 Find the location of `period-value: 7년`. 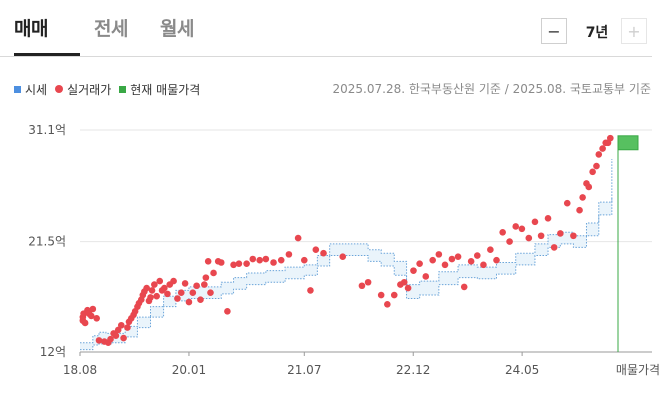

period-value: 7년 is located at coordinates (597, 33).